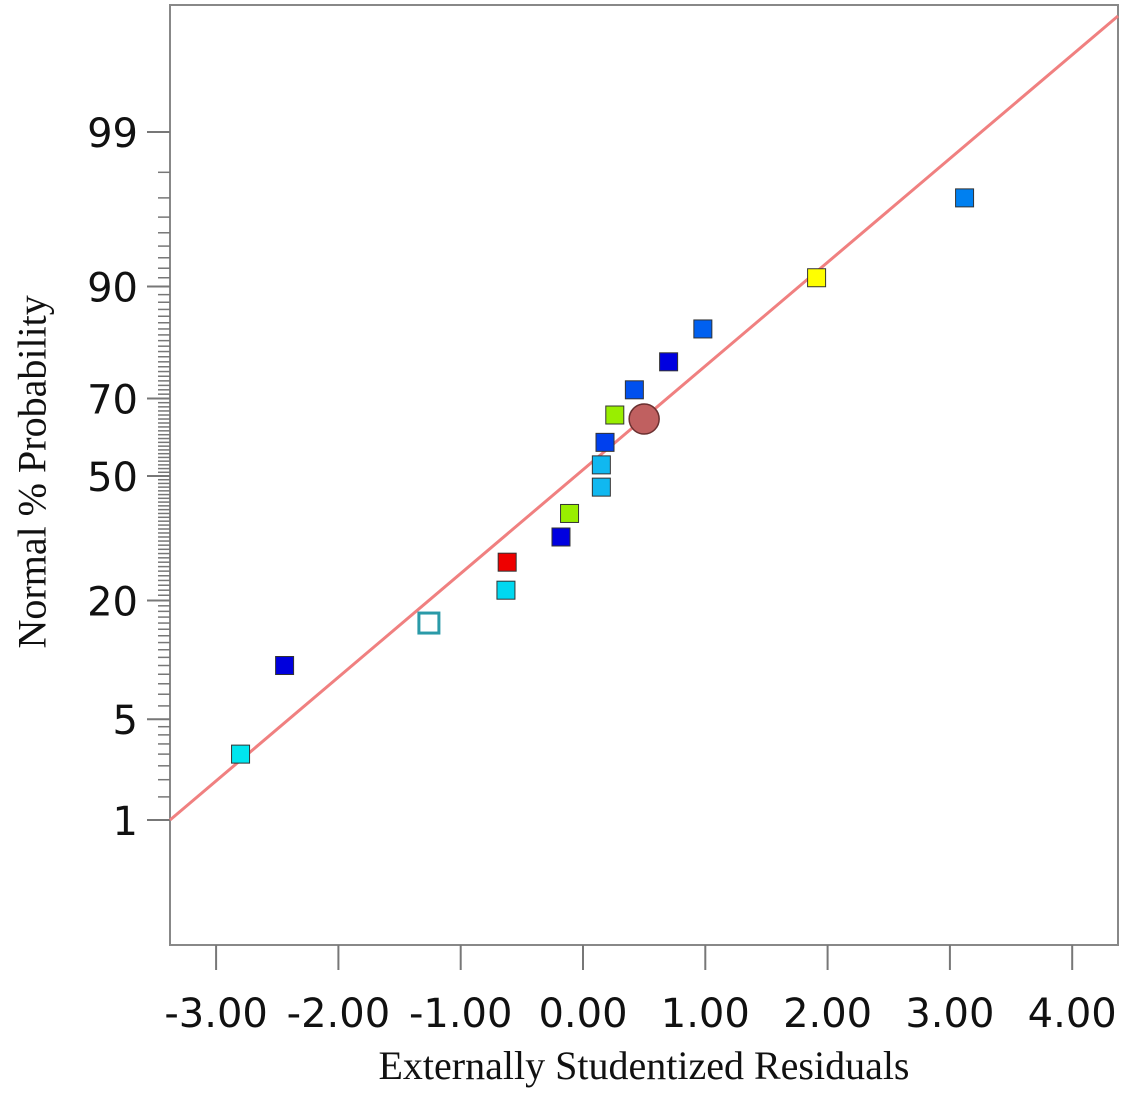 The width and height of the screenshot is (1125, 1097). Describe the element at coordinates (216, 1014) in the screenshot. I see `x-tick-label: -3.00` at that location.